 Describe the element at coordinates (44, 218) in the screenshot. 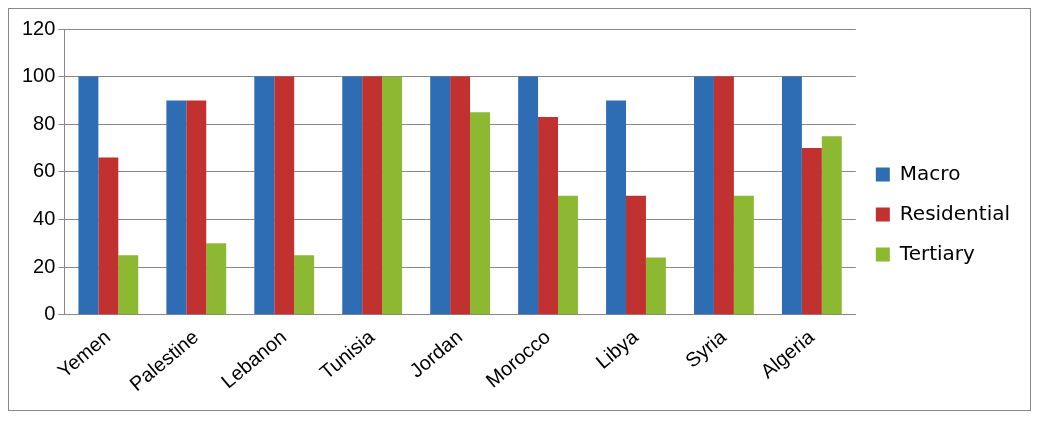

I see `y-tick-label: 40` at that location.